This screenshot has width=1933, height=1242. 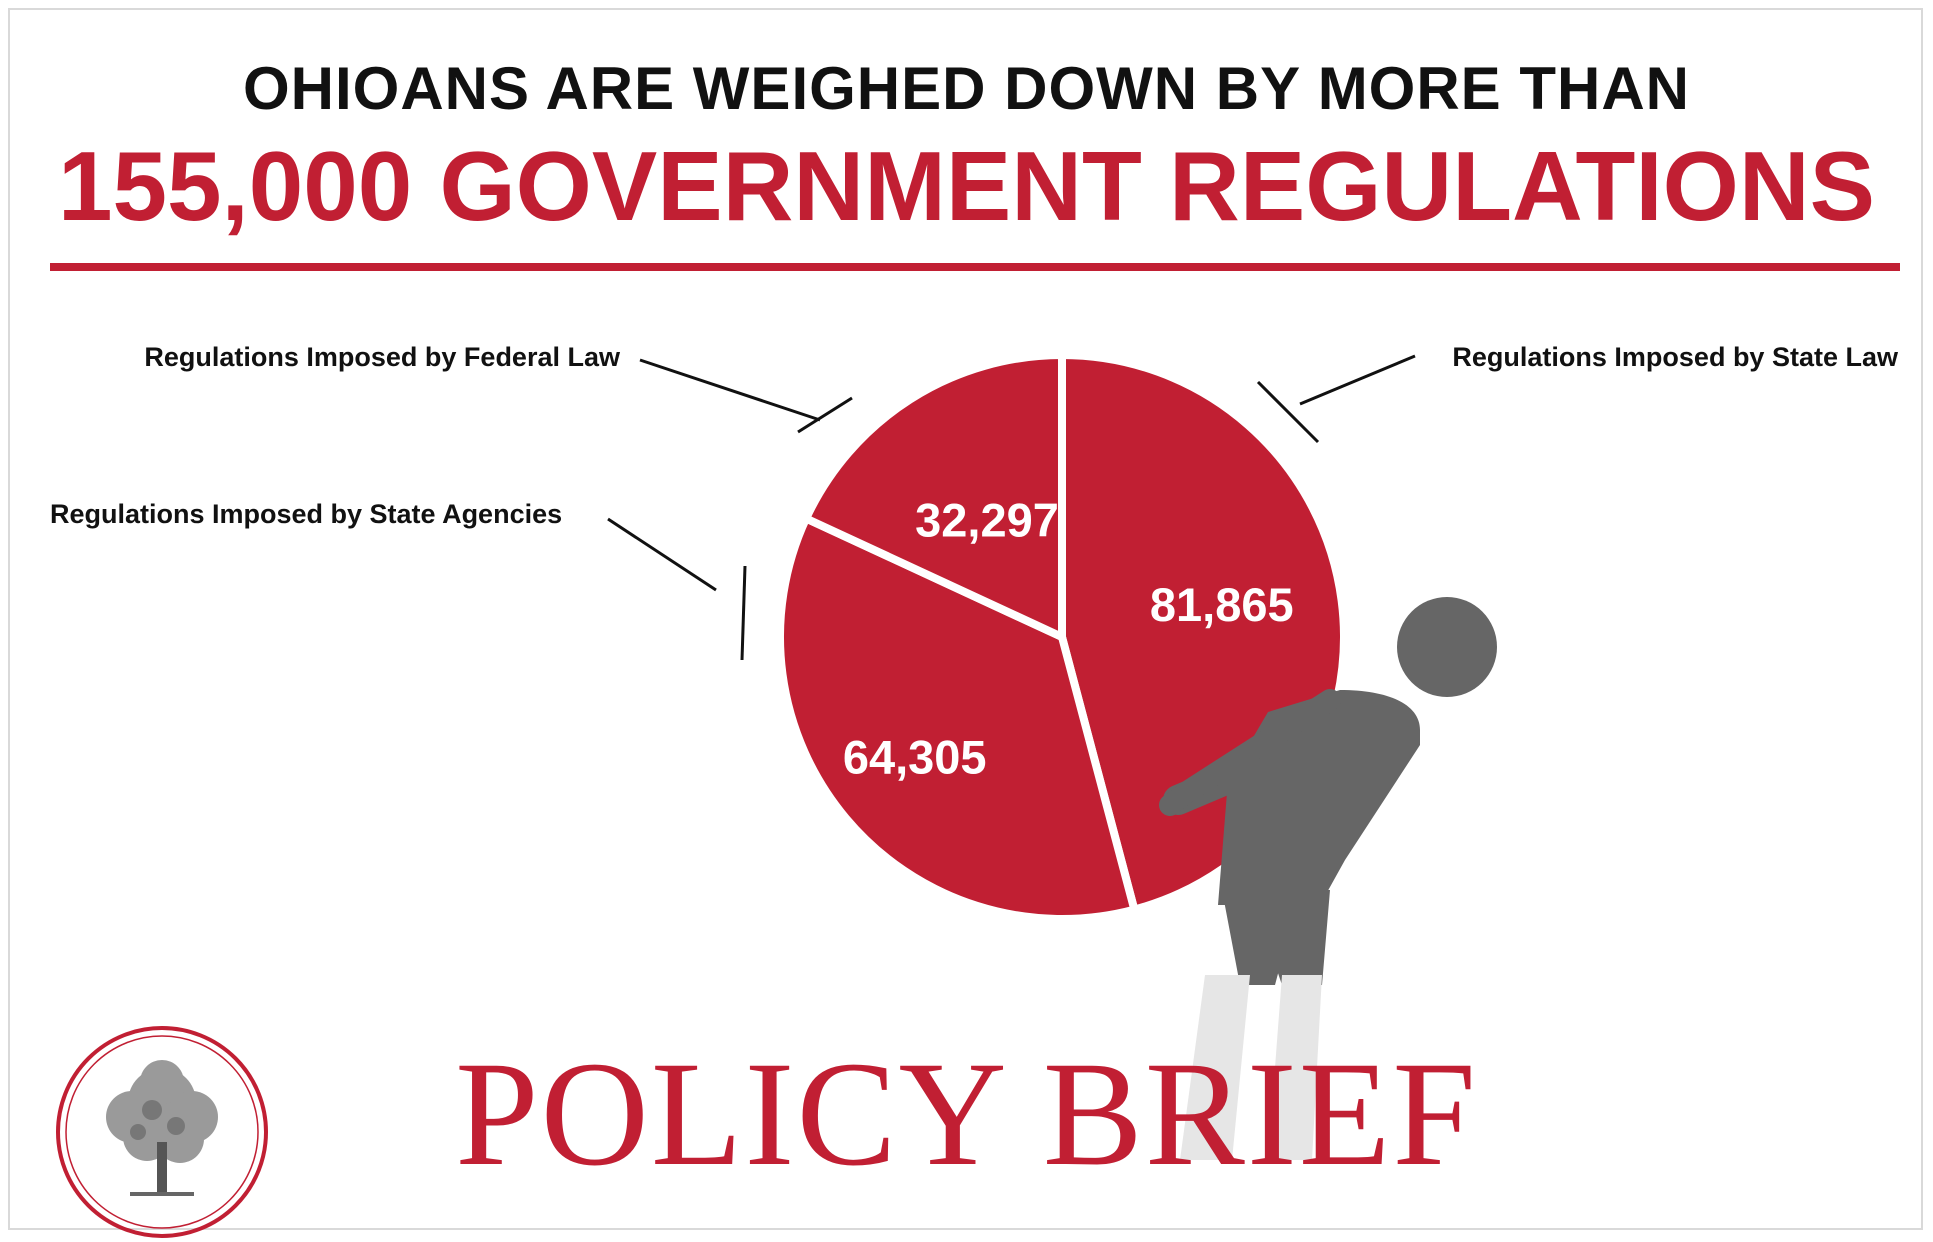 I want to click on pie-value-label-0: 81,865, so click(x=1222, y=604).